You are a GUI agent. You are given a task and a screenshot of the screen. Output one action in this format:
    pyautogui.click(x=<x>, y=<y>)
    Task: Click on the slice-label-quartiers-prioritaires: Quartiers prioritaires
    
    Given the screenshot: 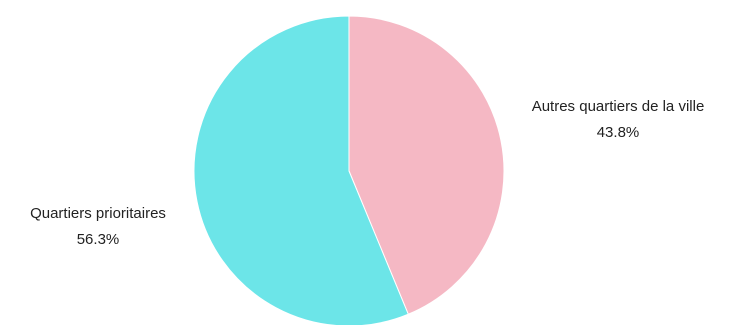 What is the action you would take?
    pyautogui.click(x=98, y=213)
    